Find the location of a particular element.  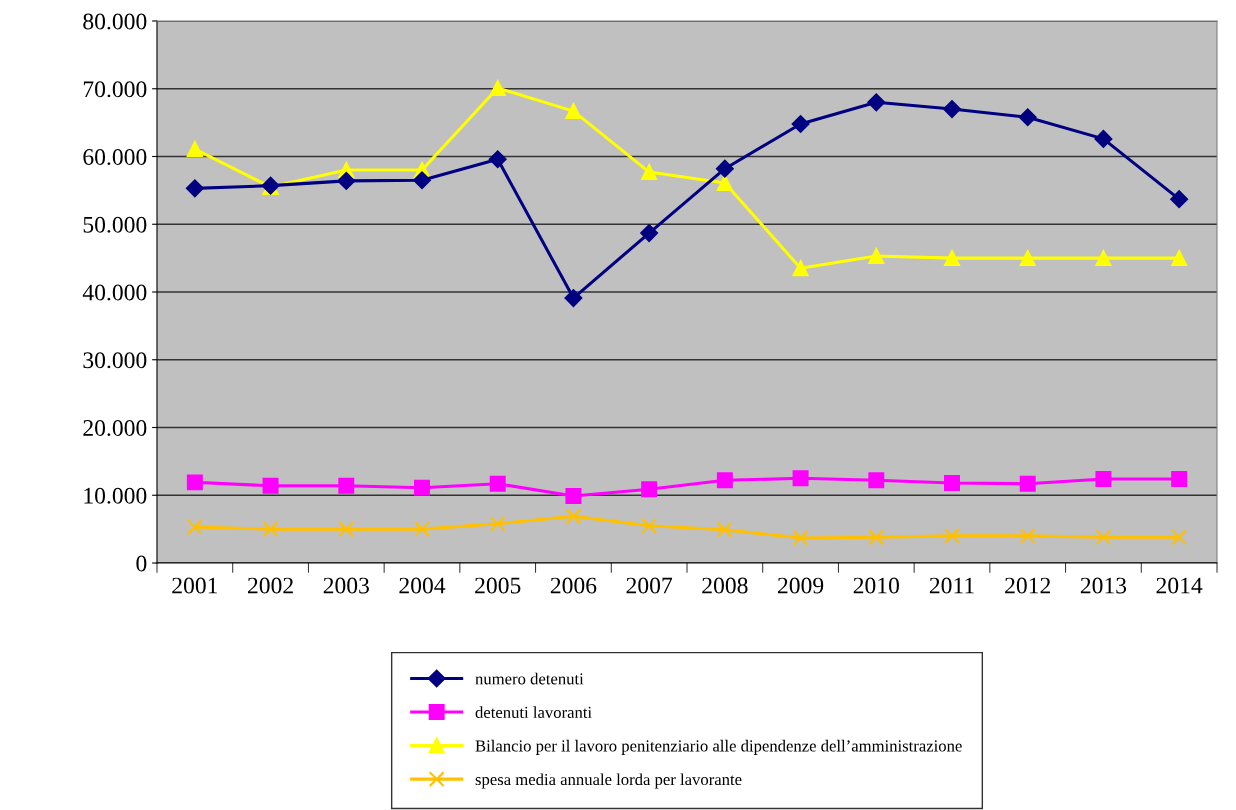

legend-label: spesa media annuale lorda per lavorante is located at coordinates (608, 781).